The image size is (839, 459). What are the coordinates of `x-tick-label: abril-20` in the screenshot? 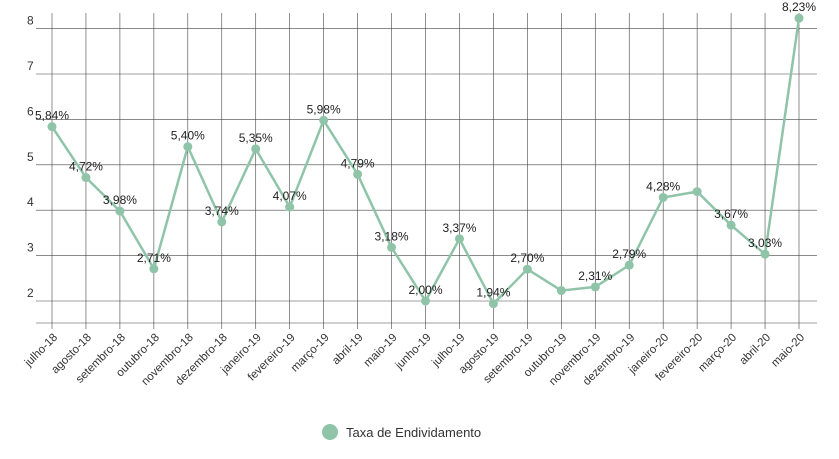 It's located at (756, 350).